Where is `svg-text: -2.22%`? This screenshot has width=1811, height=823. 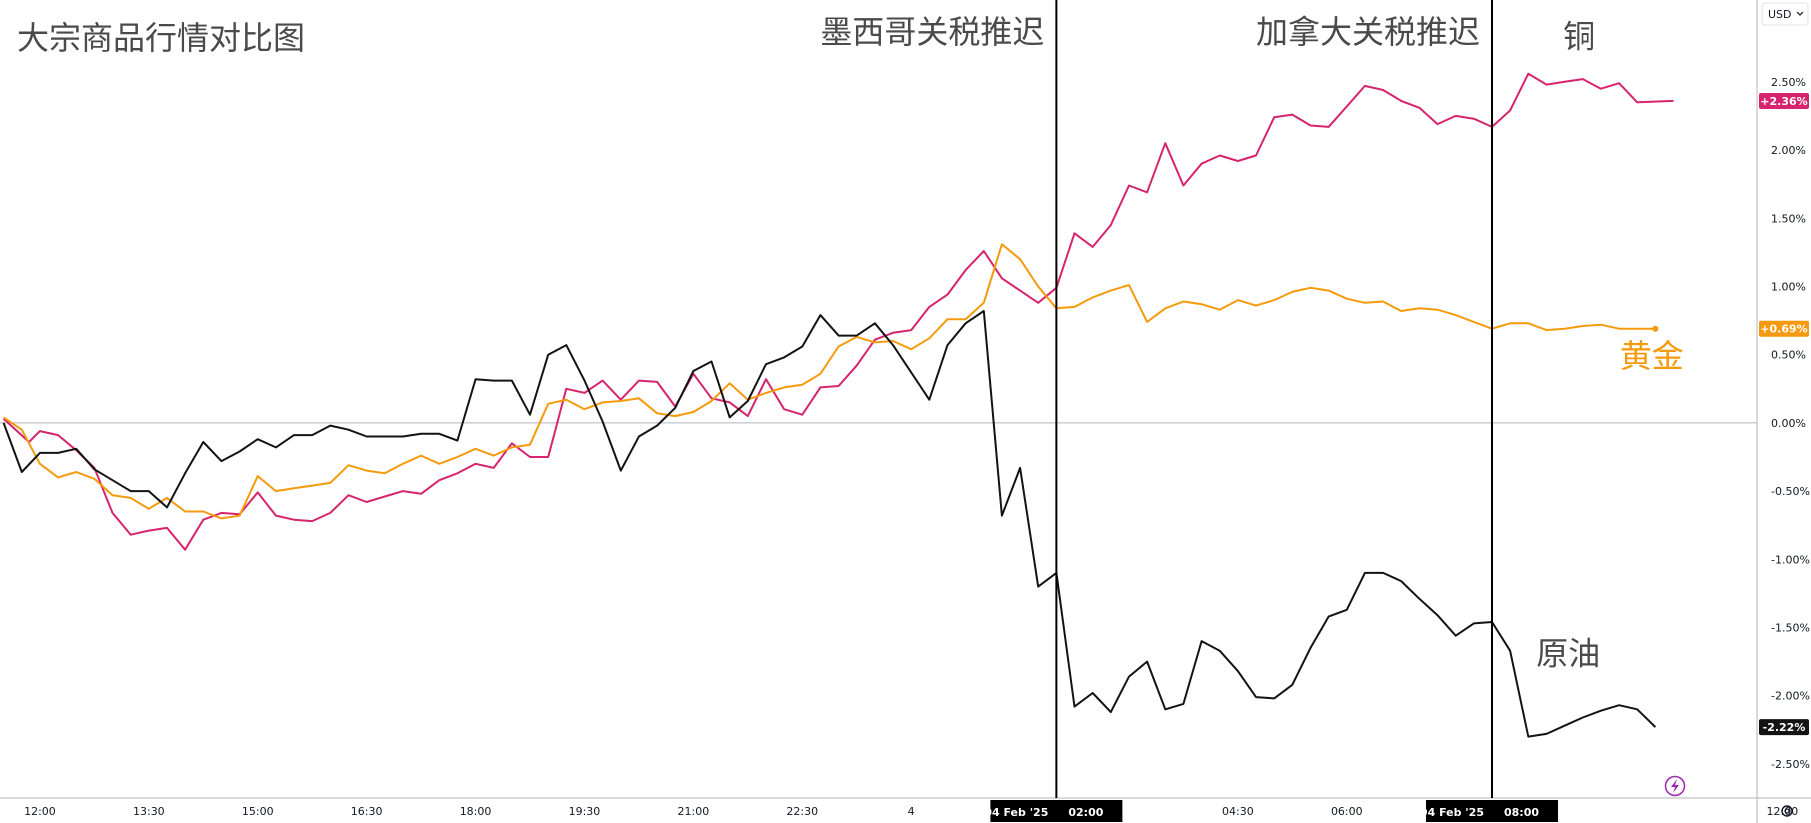 svg-text: -2.22% is located at coordinates (1784, 727).